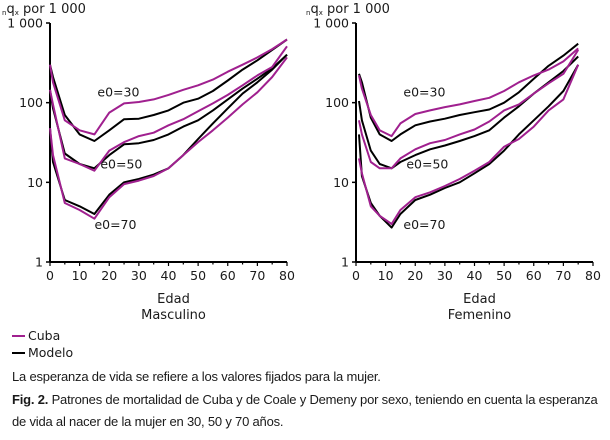 This screenshot has width=610, height=440. I want to click on series-line-modelo-e050, so click(168, 111).